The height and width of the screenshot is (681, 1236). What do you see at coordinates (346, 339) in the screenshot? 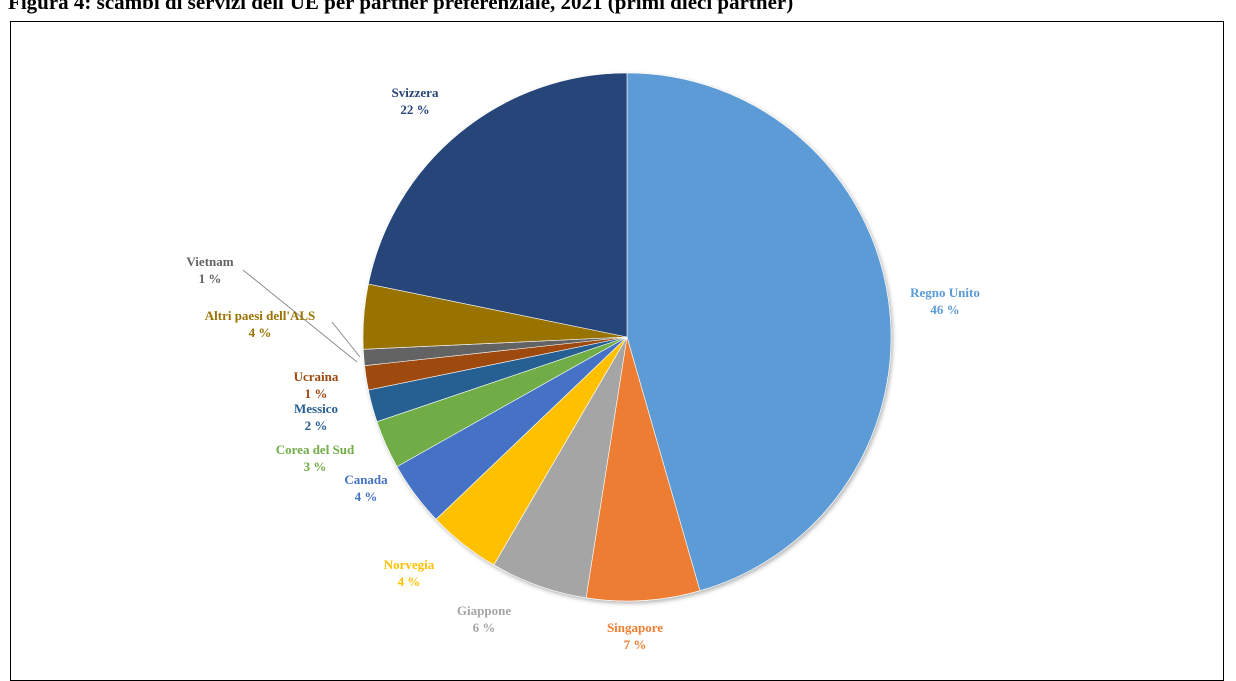
I see `leader-line-altri-paesi-dell-als` at bounding box center [346, 339].